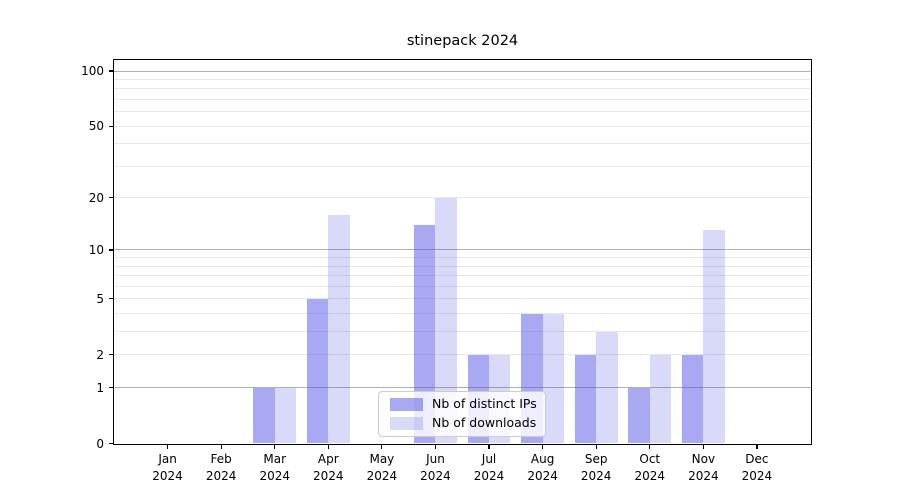 The width and height of the screenshot is (900, 500). I want to click on y-tick-label: 5, so click(100, 298).